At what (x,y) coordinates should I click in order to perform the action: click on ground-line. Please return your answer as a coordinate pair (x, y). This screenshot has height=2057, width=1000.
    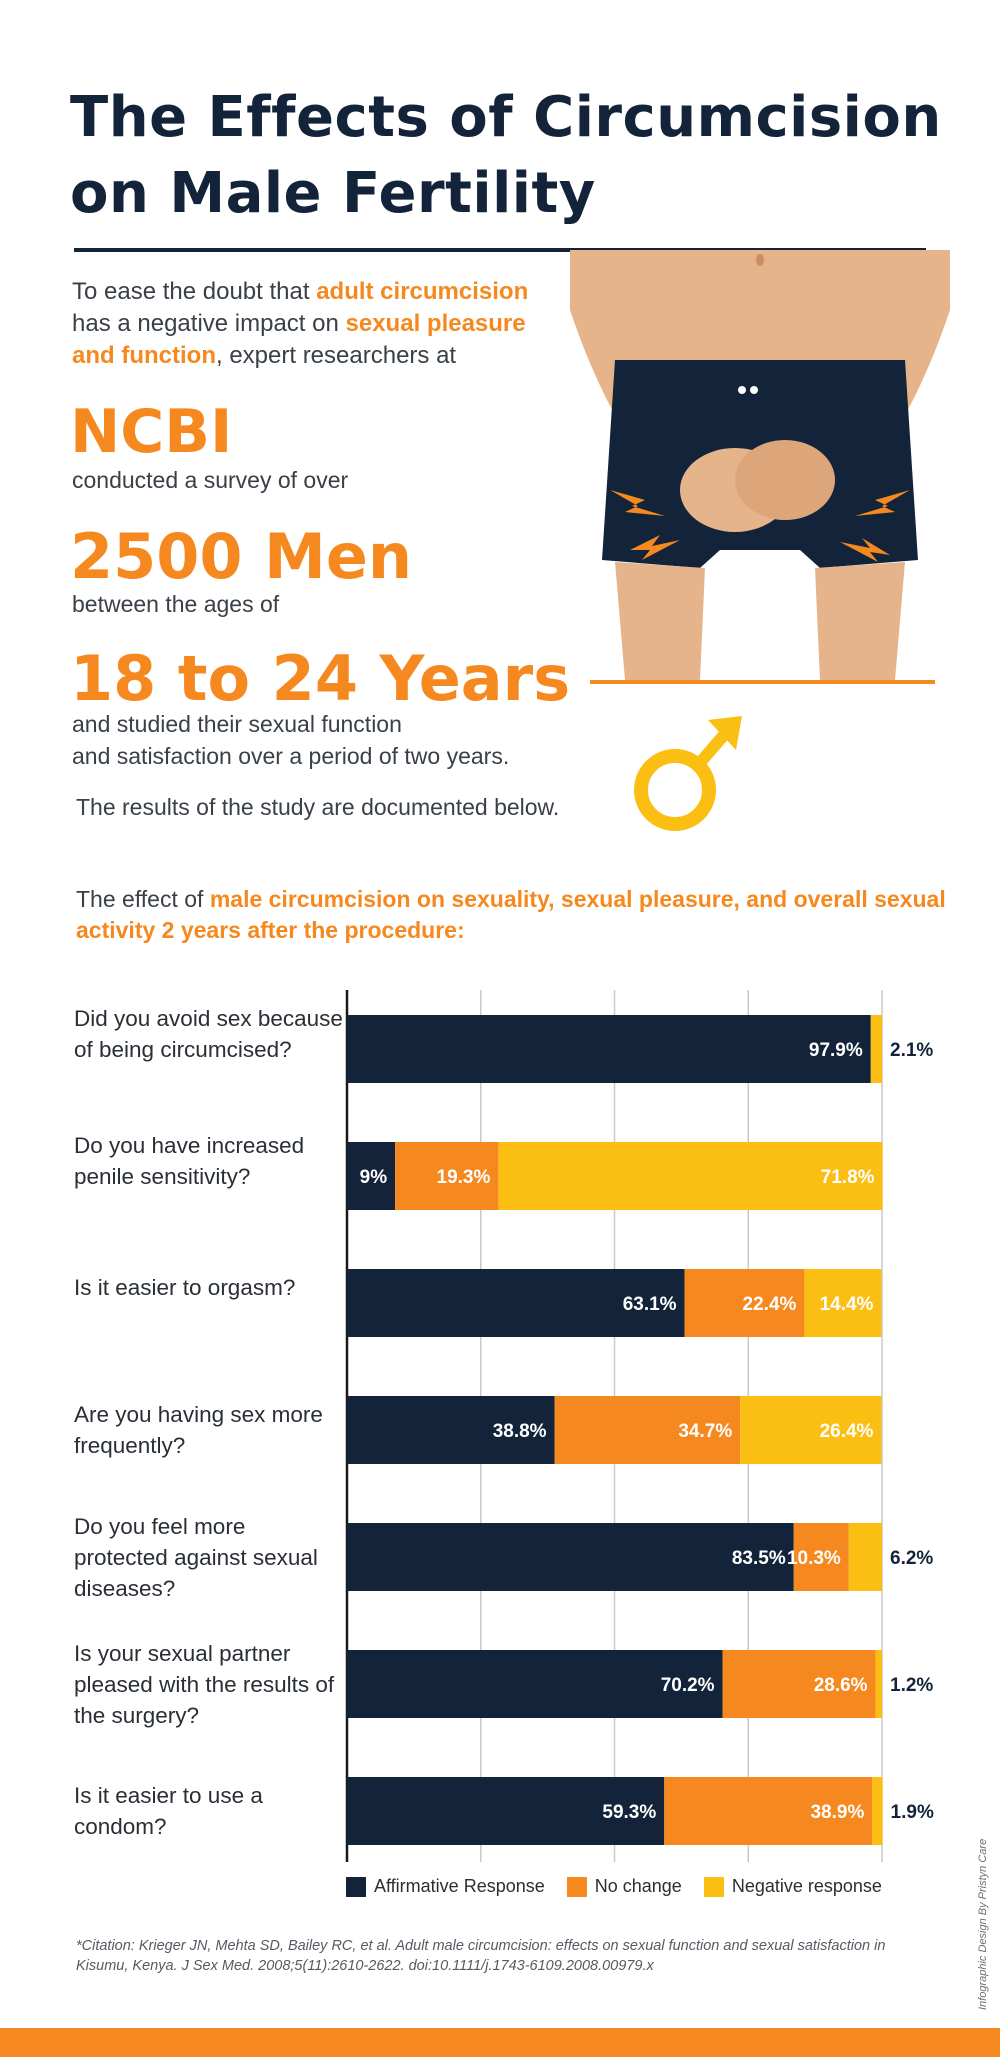
    Looking at the image, I should click on (762, 682).